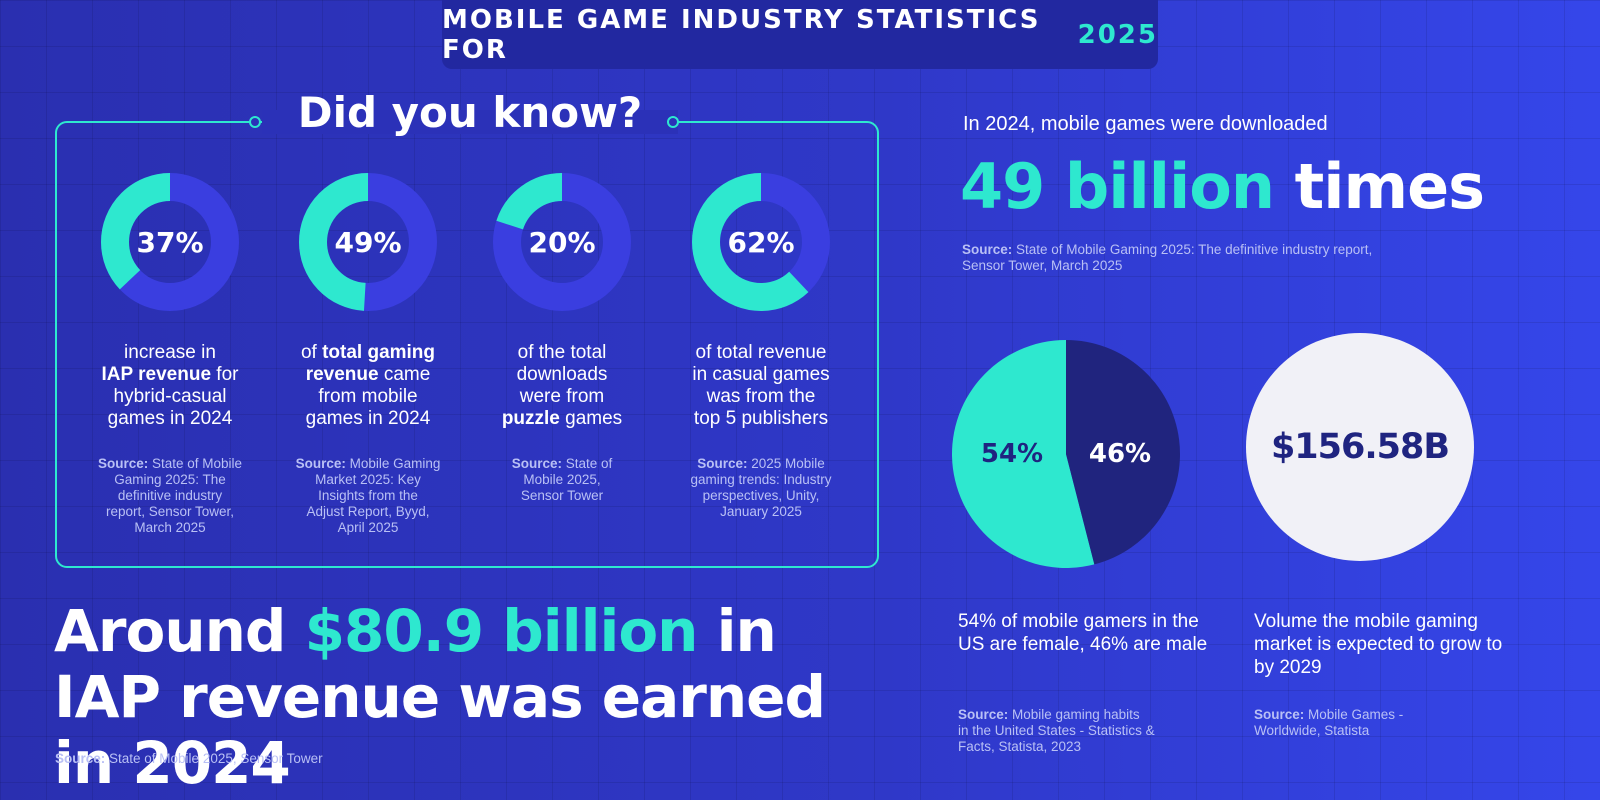 Image resolution: width=1600 pixels, height=800 pixels. I want to click on gender-pie-chart: 54% 46%, so click(1066, 454).